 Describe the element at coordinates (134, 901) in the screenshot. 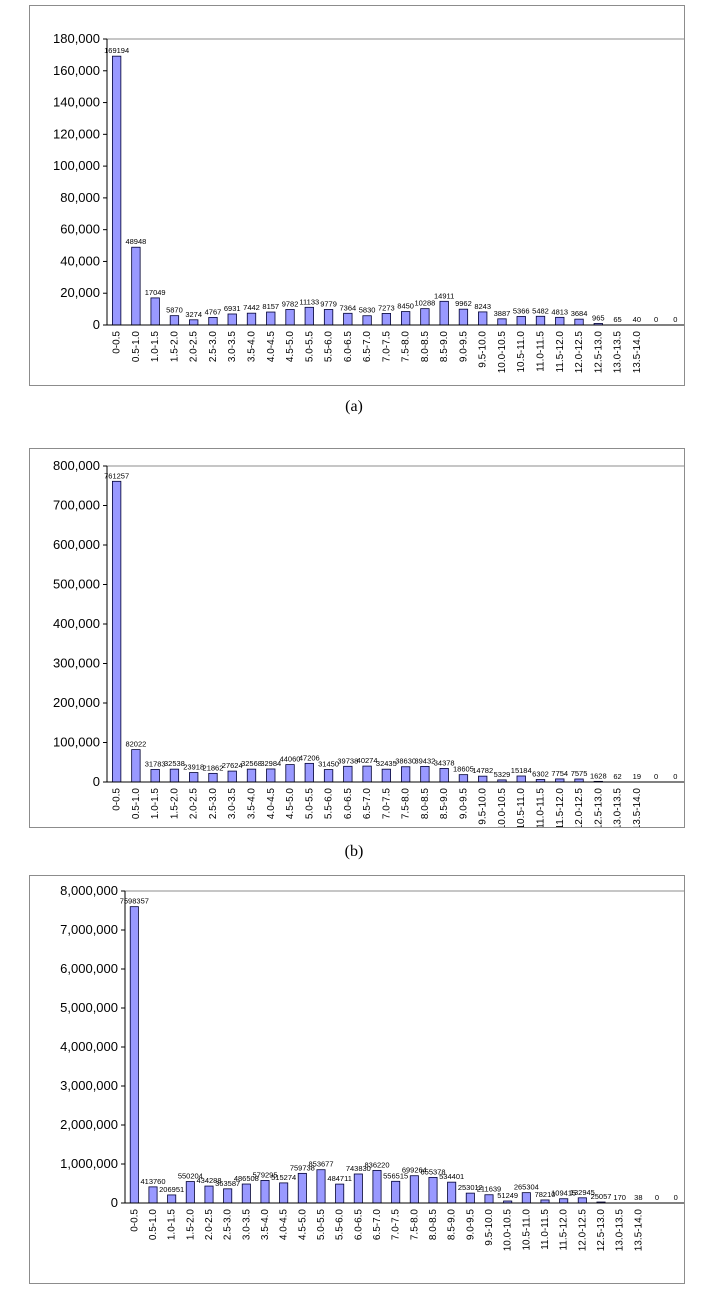

I see `value-label: 7598357` at that location.